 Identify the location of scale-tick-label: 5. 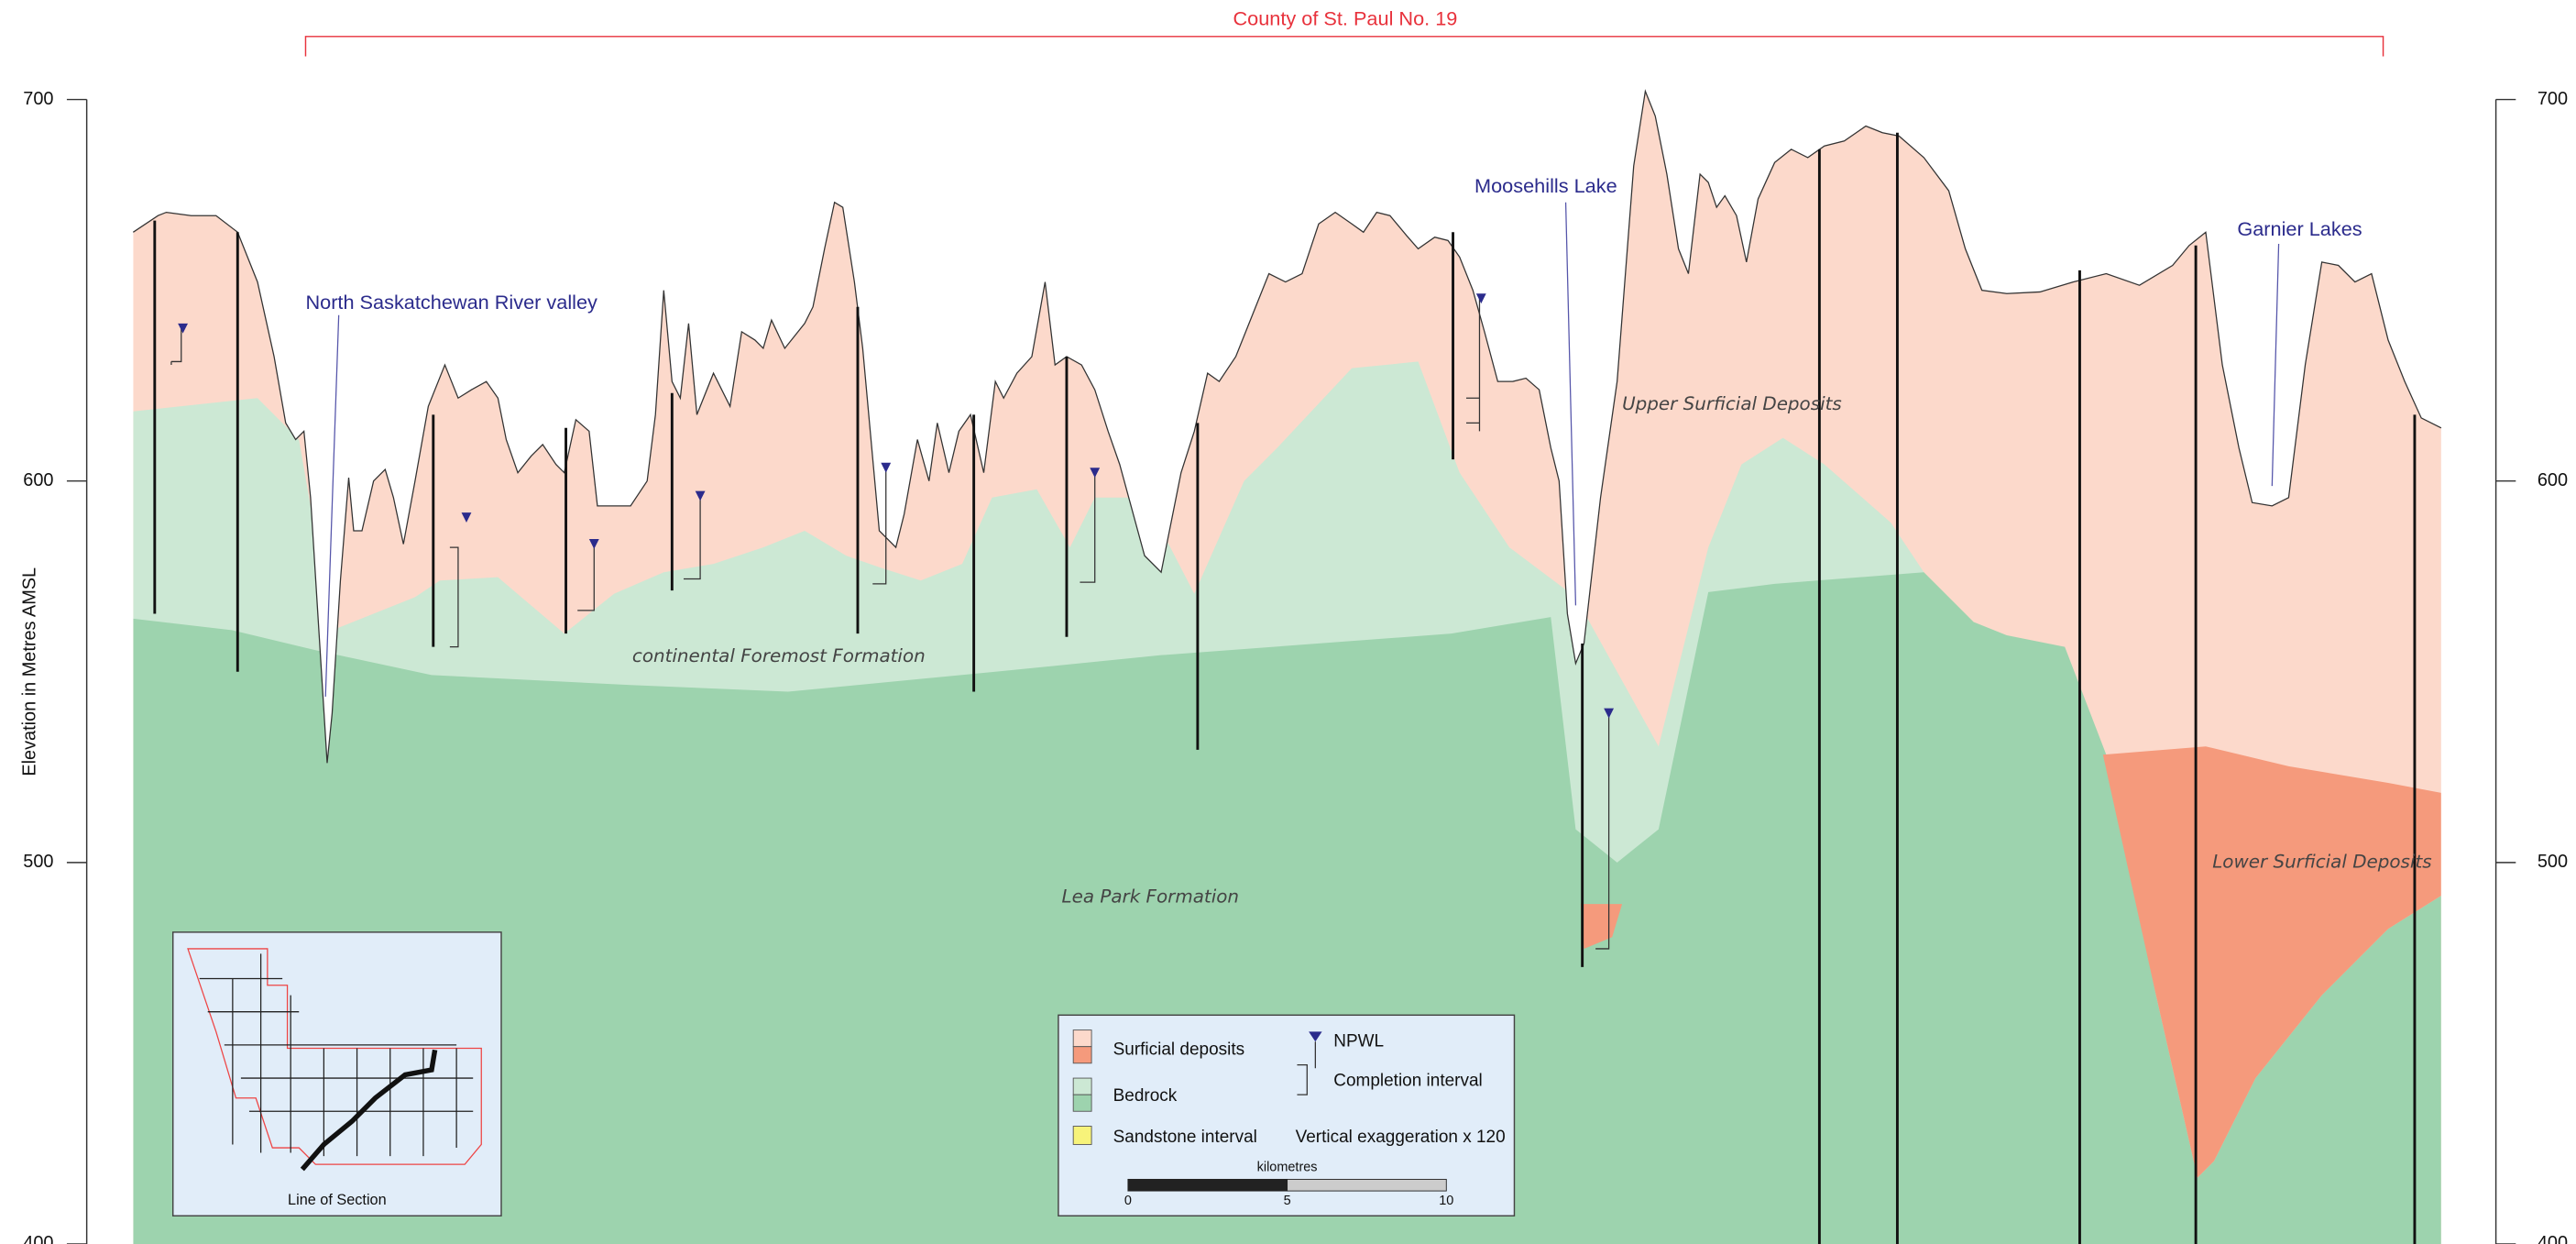
(1288, 1201).